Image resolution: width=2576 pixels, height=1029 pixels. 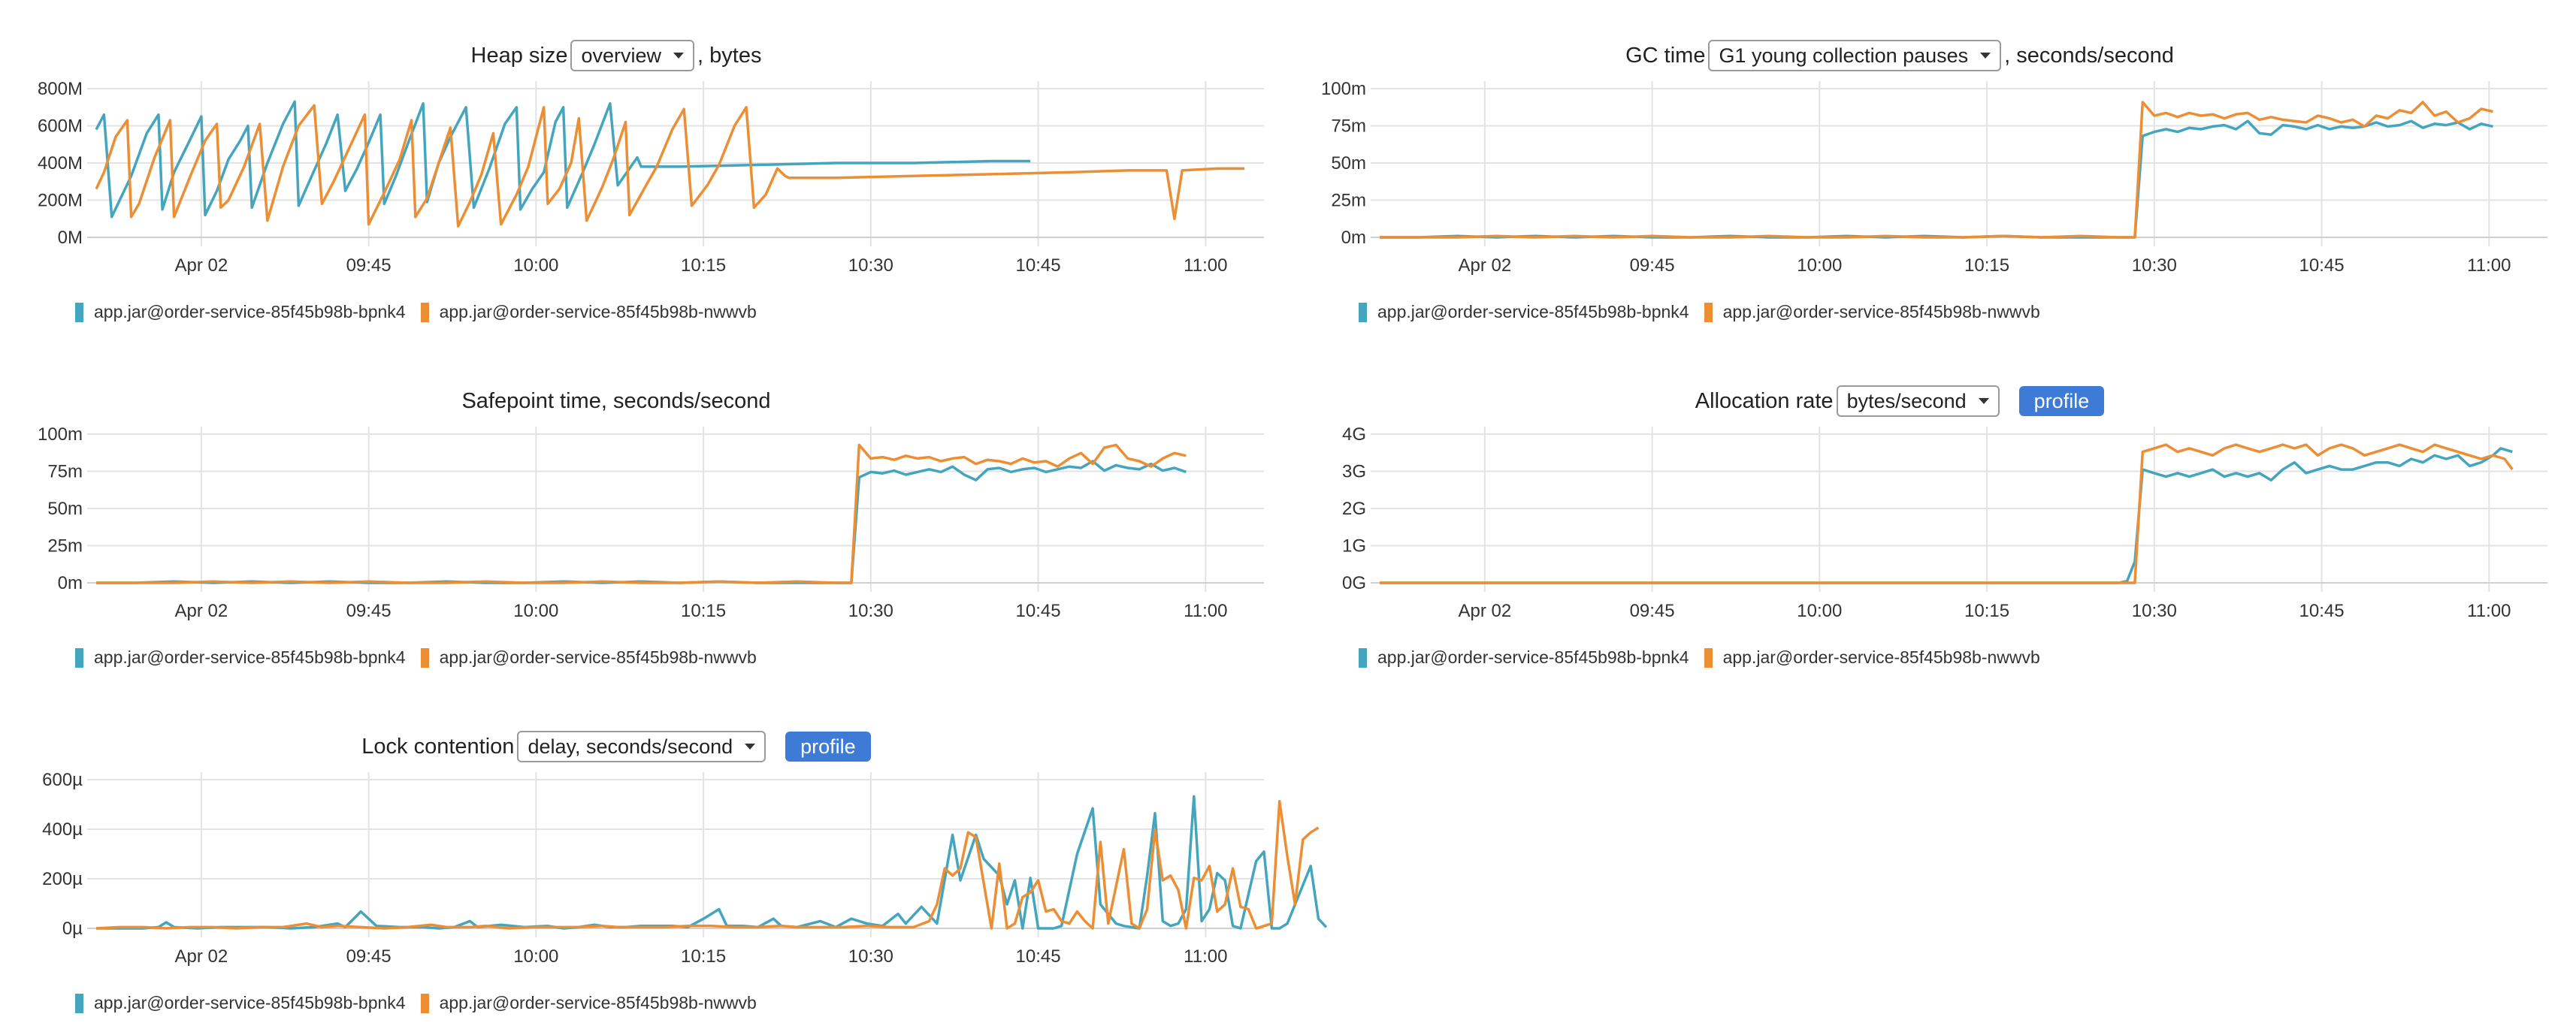 What do you see at coordinates (1844, 55) in the screenshot?
I see `metric-select-value: G1 young collection pauses` at bounding box center [1844, 55].